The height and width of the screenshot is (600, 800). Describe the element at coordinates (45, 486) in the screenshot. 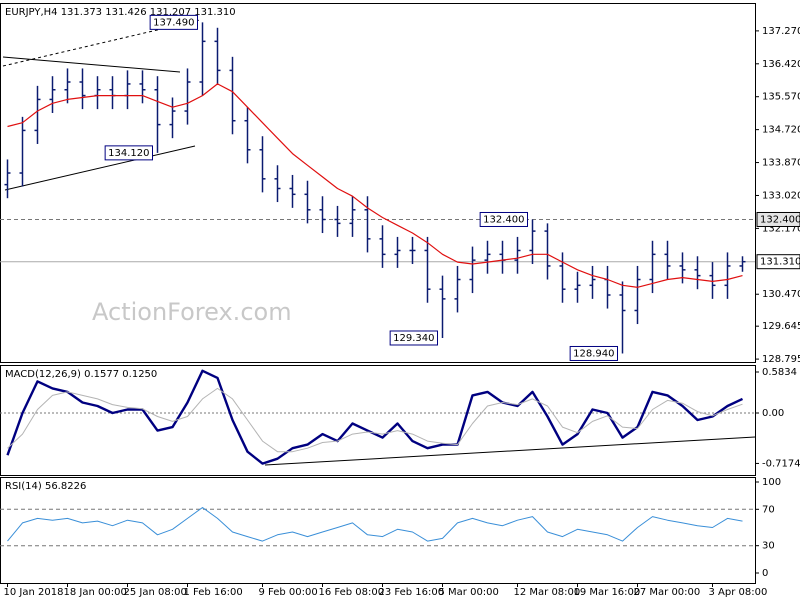

I see `panel-title: RSI(14) 56.8226` at that location.